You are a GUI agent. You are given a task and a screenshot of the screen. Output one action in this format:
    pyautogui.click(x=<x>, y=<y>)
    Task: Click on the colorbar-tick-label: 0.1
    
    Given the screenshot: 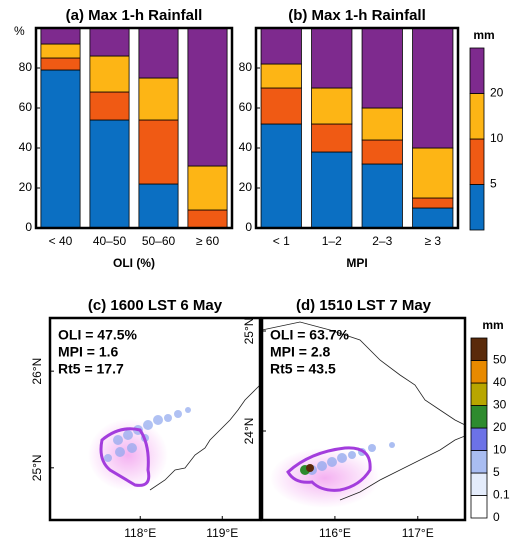 What is the action you would take?
    pyautogui.click(x=501, y=495)
    